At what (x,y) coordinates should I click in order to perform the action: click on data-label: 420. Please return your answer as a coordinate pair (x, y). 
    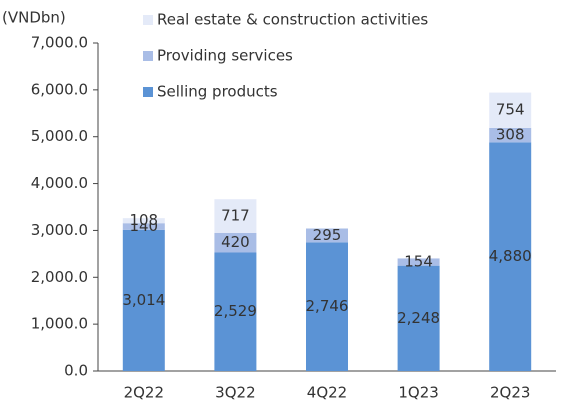
    Looking at the image, I should click on (235, 242).